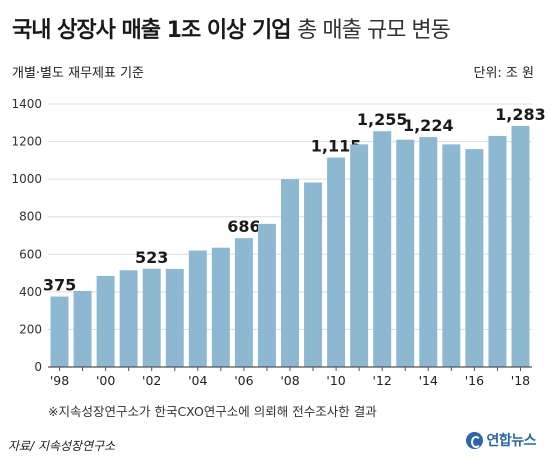 The image size is (550, 458). Describe the element at coordinates (520, 114) in the screenshot. I see `data-label: 1,283` at that location.